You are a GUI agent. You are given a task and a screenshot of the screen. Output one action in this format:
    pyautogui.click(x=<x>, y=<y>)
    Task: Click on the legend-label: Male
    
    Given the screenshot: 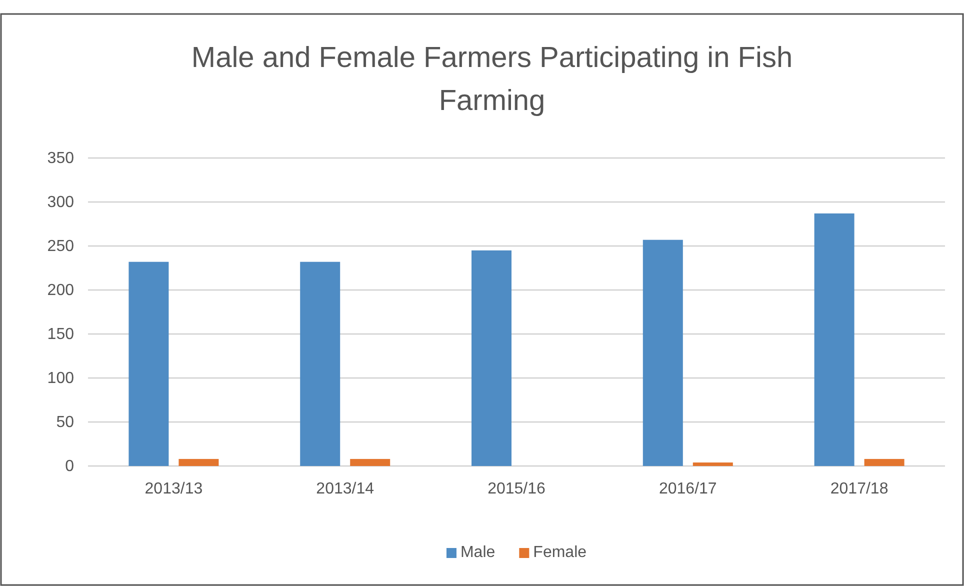 What is the action you would take?
    pyautogui.click(x=478, y=552)
    